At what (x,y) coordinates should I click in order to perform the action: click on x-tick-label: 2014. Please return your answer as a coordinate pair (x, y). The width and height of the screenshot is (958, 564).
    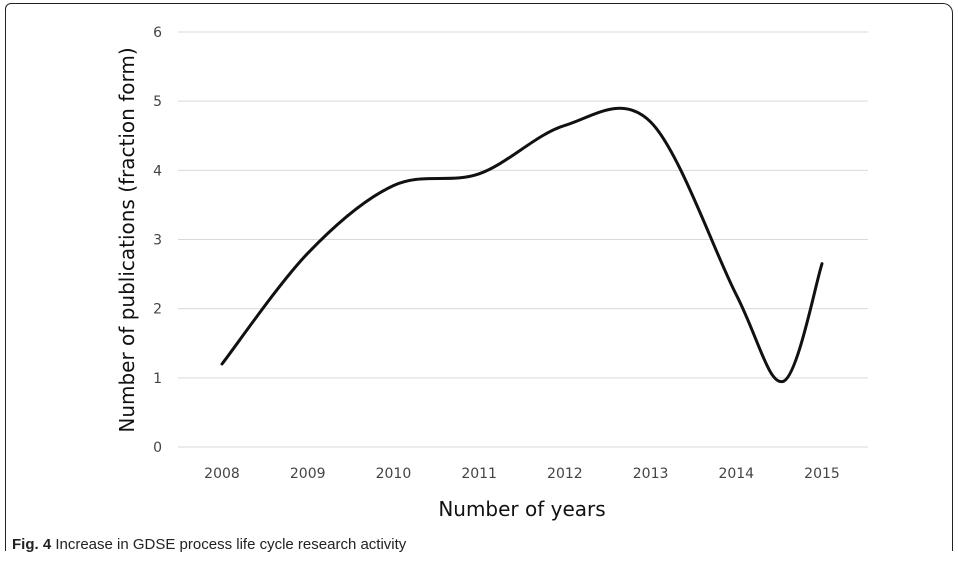
    Looking at the image, I should click on (736, 474).